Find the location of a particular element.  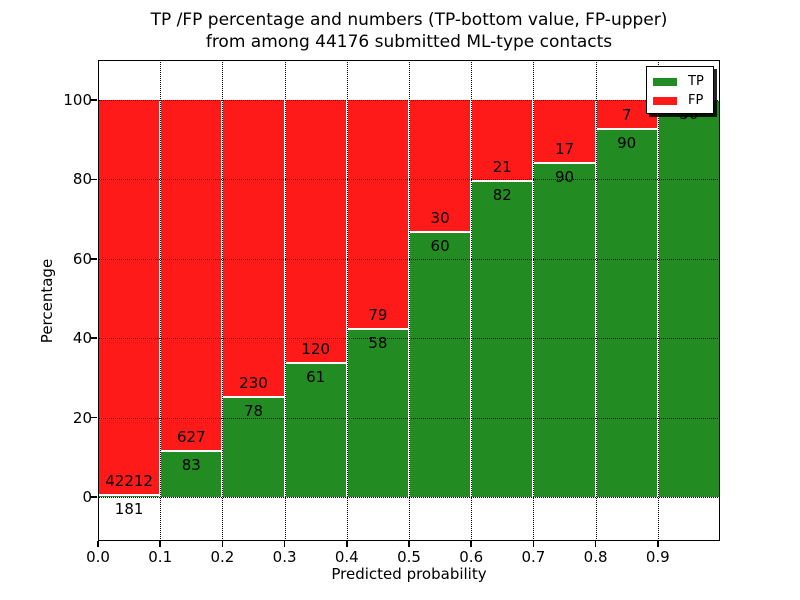

x-tick-label: 0.0 is located at coordinates (98, 557).